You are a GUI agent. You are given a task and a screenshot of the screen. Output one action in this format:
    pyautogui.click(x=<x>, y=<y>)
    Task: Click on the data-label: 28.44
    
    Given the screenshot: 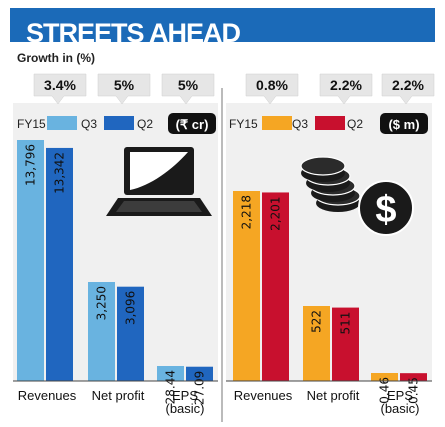 What is the action you would take?
    pyautogui.click(x=171, y=387)
    